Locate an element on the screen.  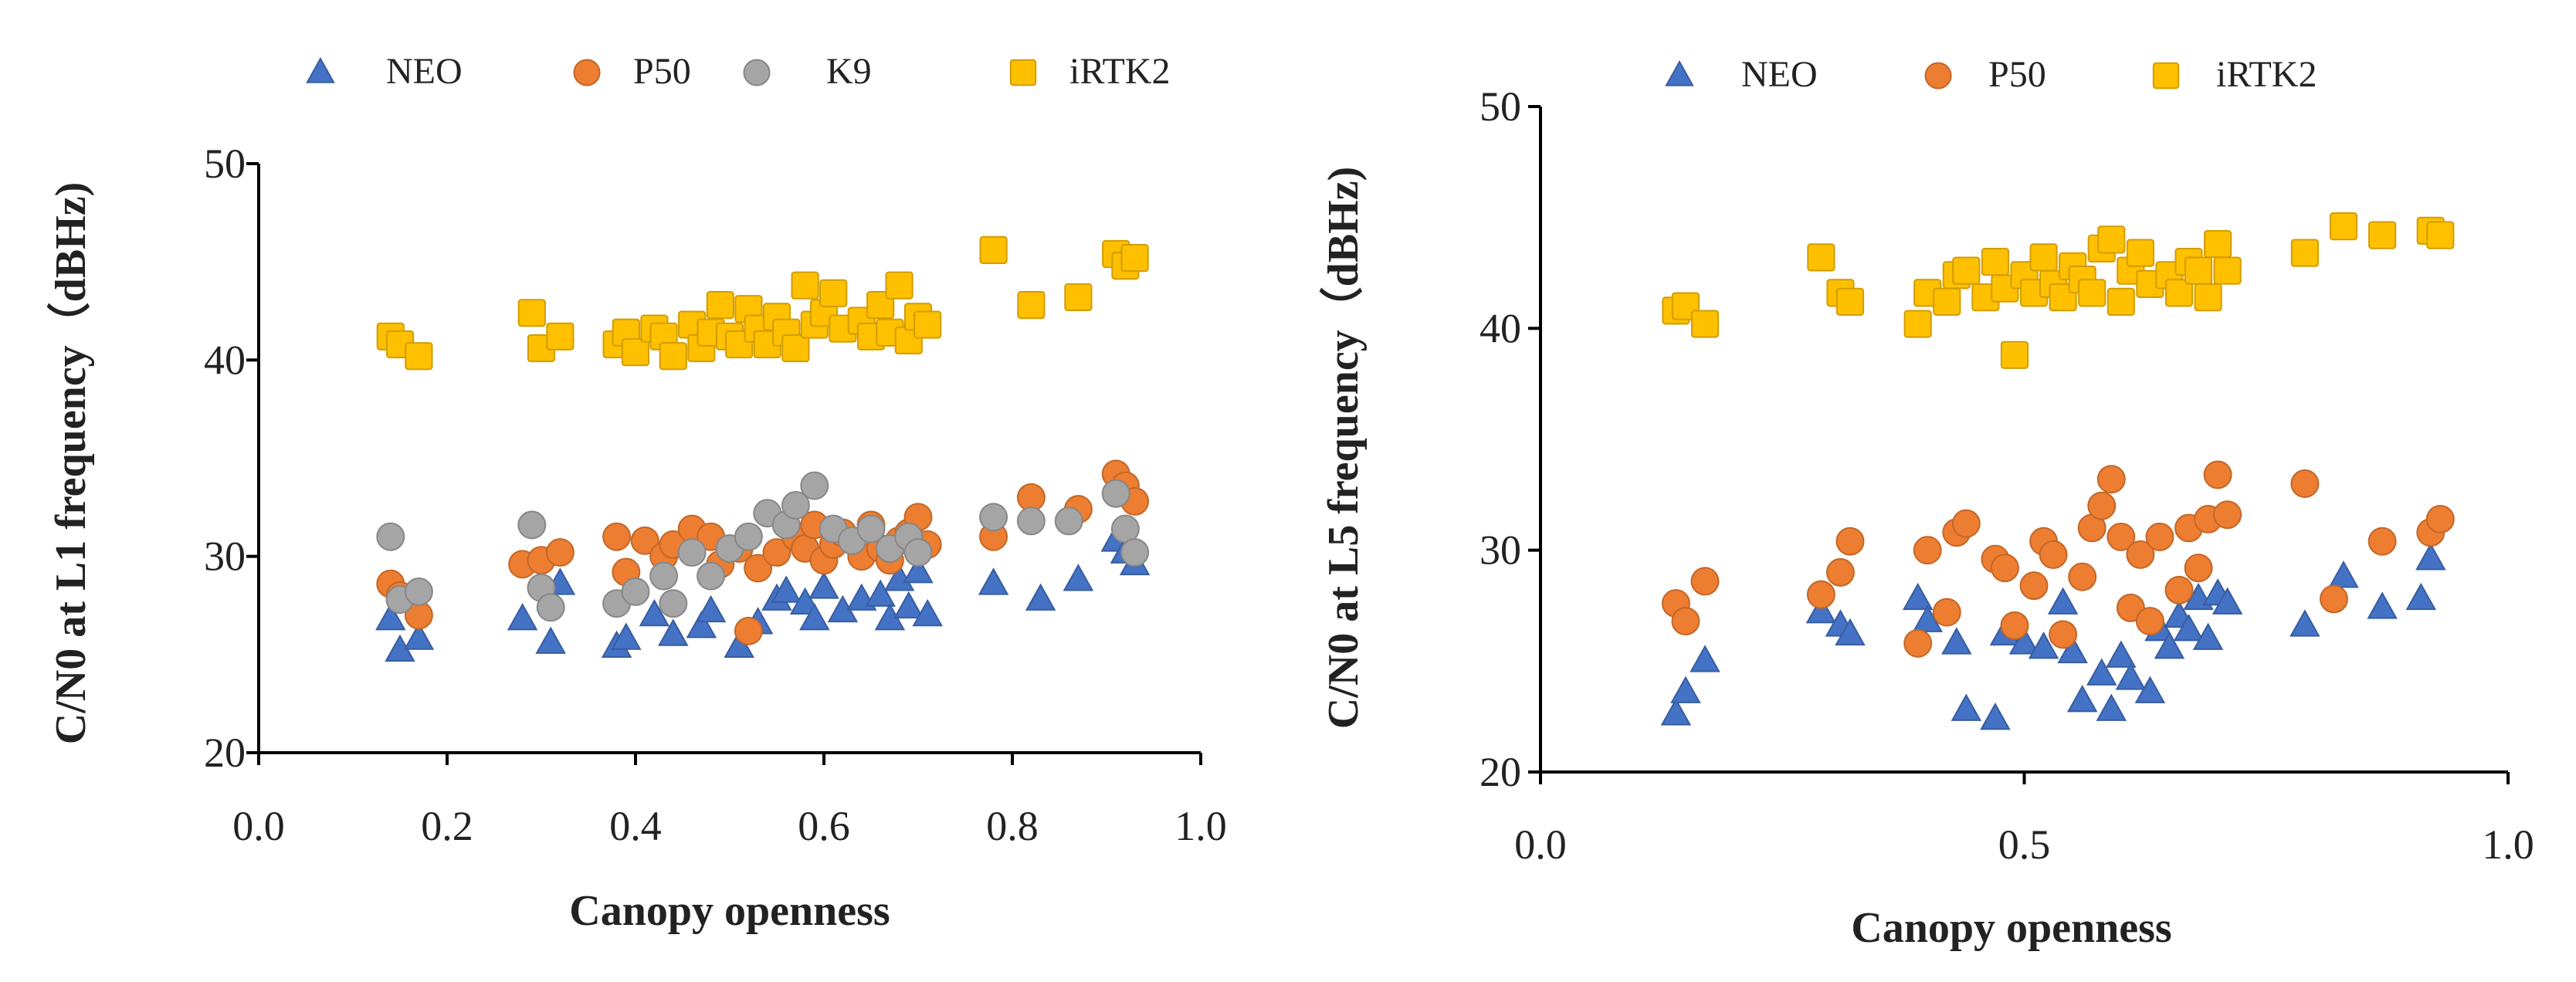
y-tick-label: 50 is located at coordinates (225, 164).